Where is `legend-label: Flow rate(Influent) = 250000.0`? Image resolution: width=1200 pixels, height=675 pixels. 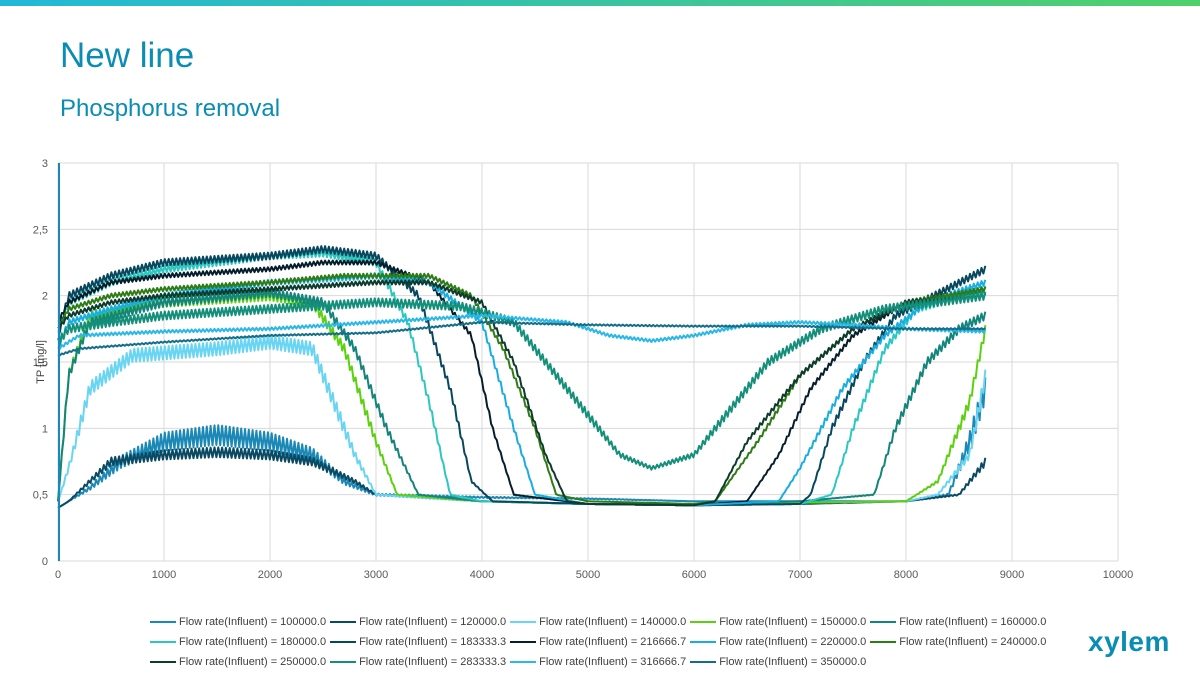 legend-label: Flow rate(Influent) = 250000.0 is located at coordinates (253, 662).